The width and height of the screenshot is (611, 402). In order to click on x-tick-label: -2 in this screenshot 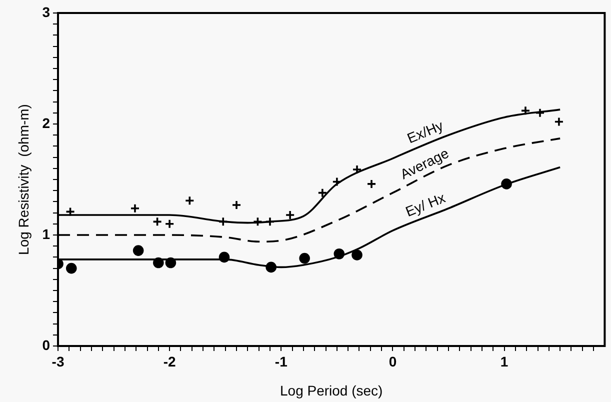, I will do `click(169, 361)`.